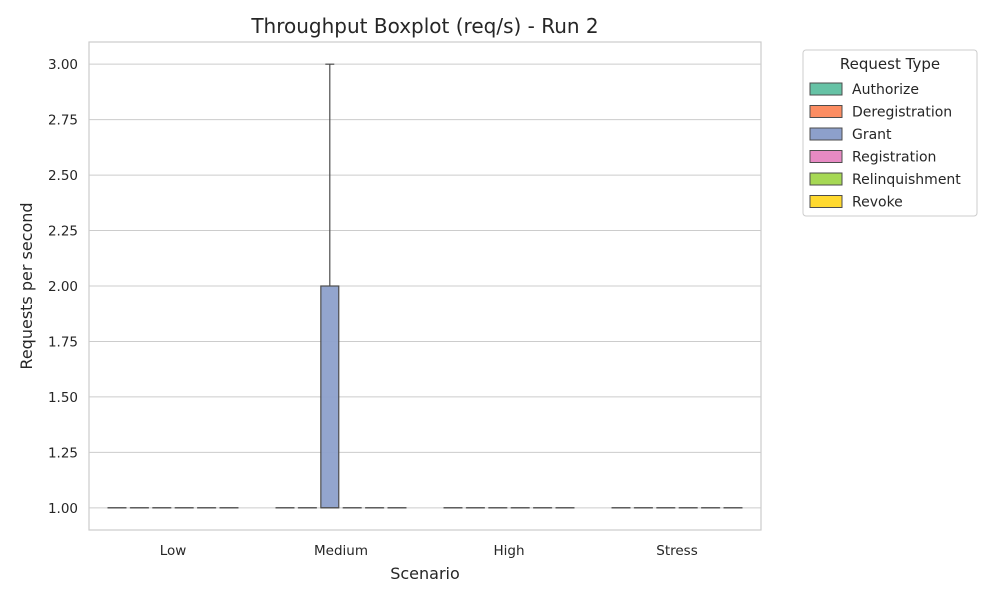 The height and width of the screenshot is (600, 1000). I want to click on legend-frame, so click(890, 133).